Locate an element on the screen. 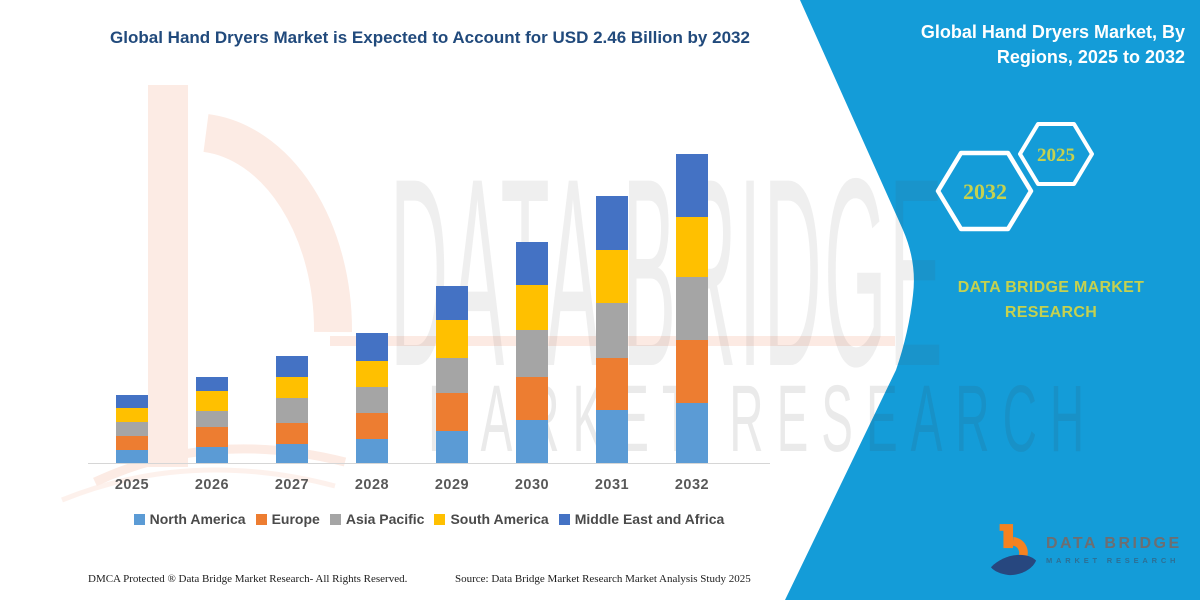  x-axis-label: 2032 is located at coordinates (692, 485).